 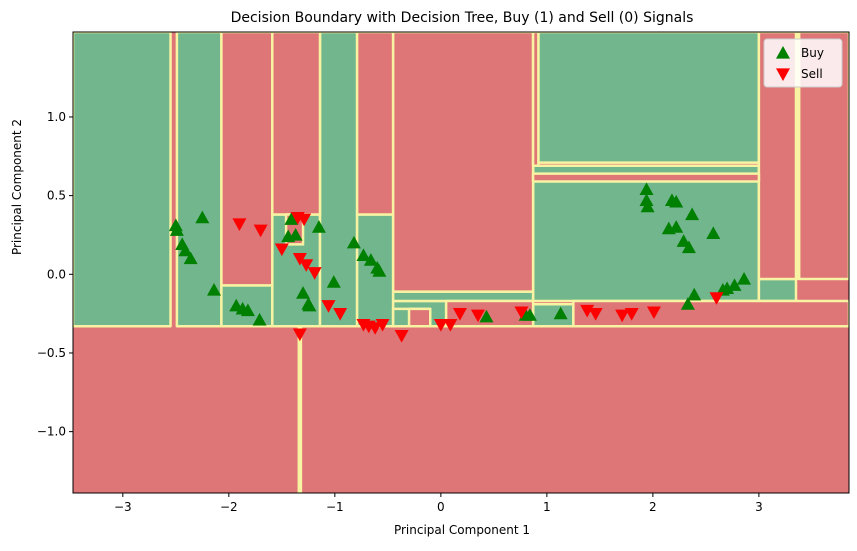 I want to click on legend-sell-marker, so click(x=783, y=74).